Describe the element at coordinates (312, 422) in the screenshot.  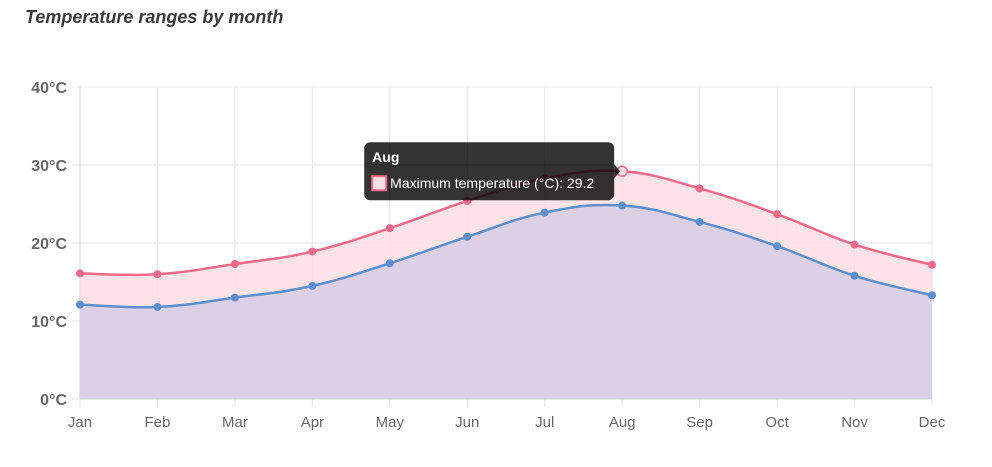
I see `x-tick-label: Apr` at that location.